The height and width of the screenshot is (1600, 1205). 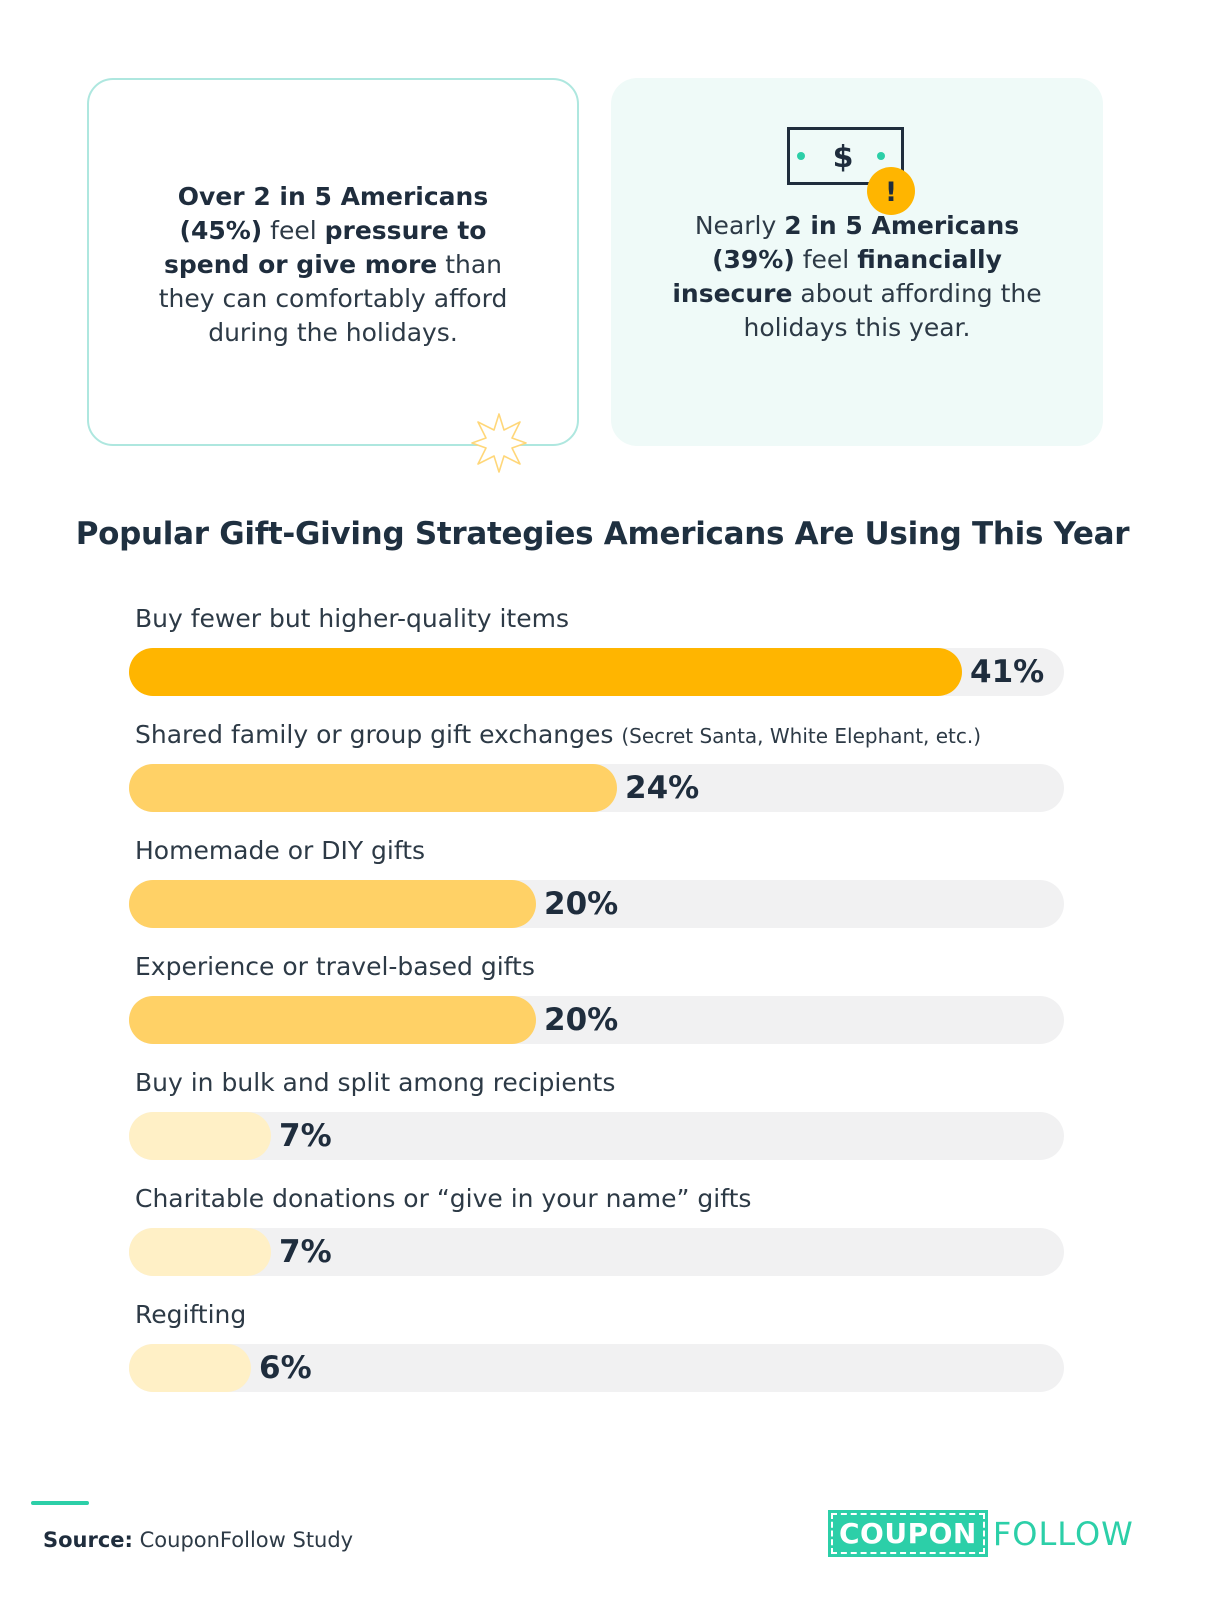 I want to click on bar-label: Buy fewer but higher-quality items, so click(x=352, y=618).